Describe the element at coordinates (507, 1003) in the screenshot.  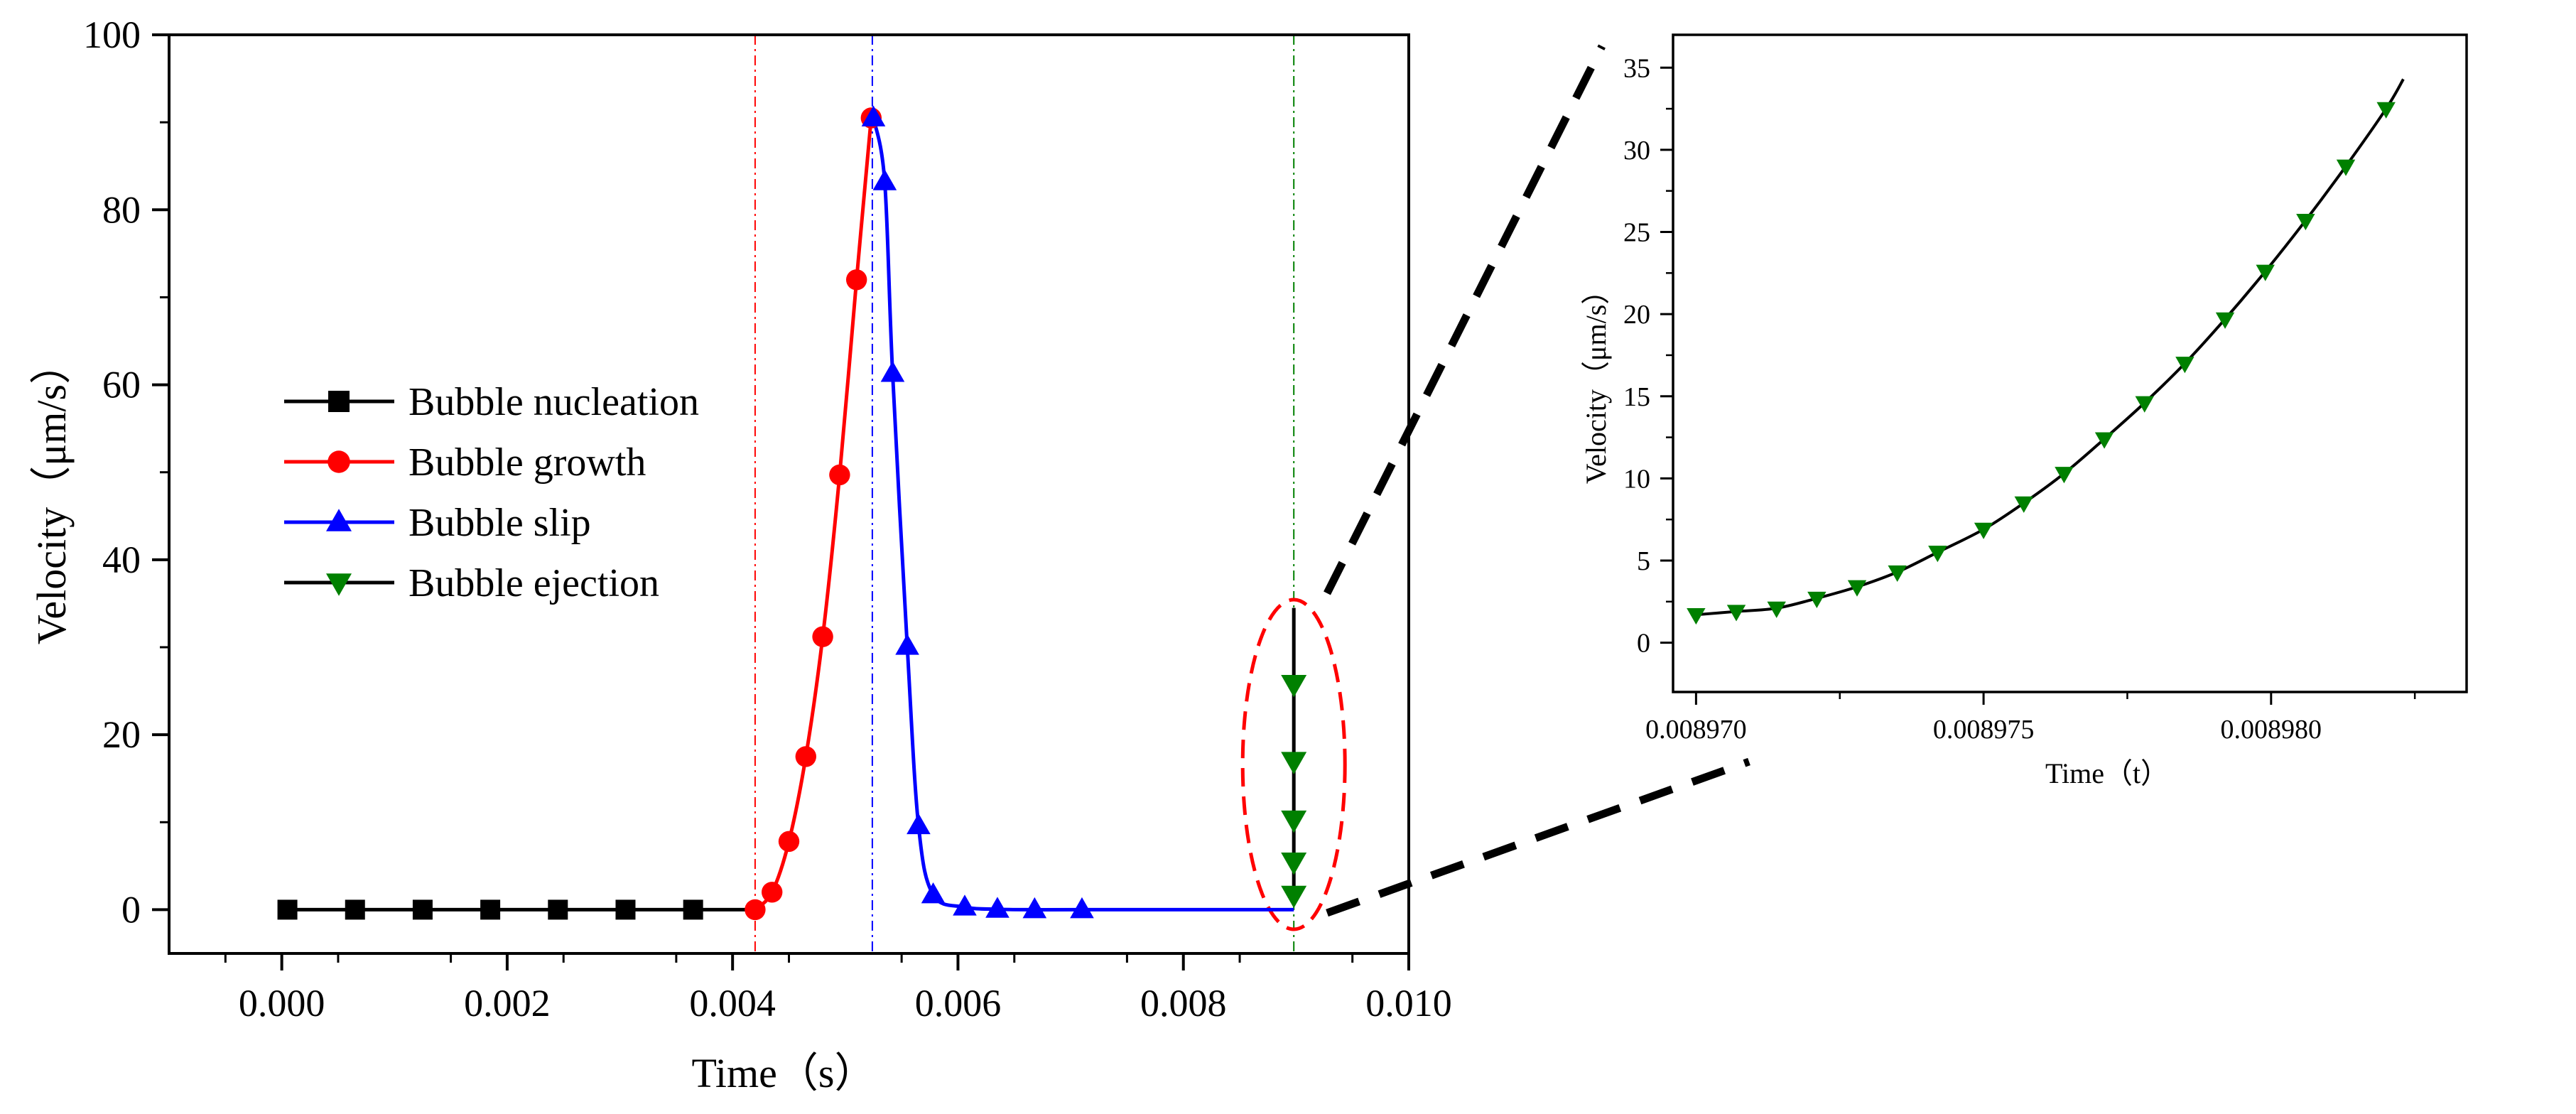
I see `main-x-tick-label: 0.002` at that location.